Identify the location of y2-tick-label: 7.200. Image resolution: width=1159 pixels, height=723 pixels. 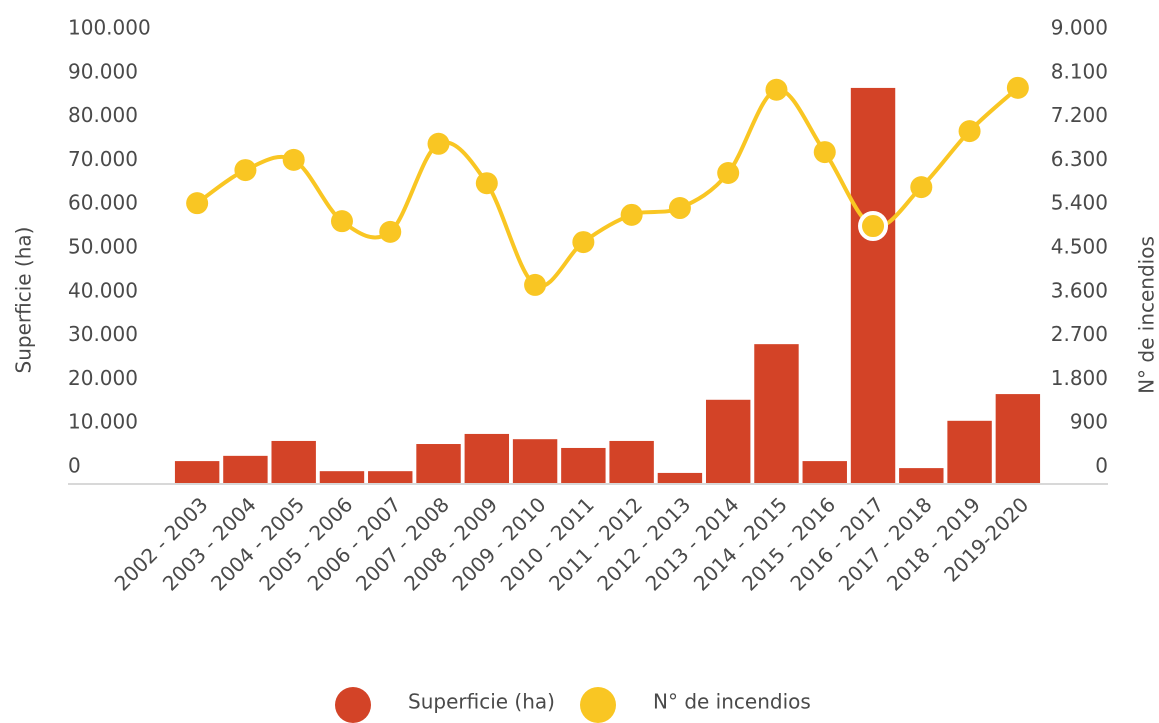
(1079, 115).